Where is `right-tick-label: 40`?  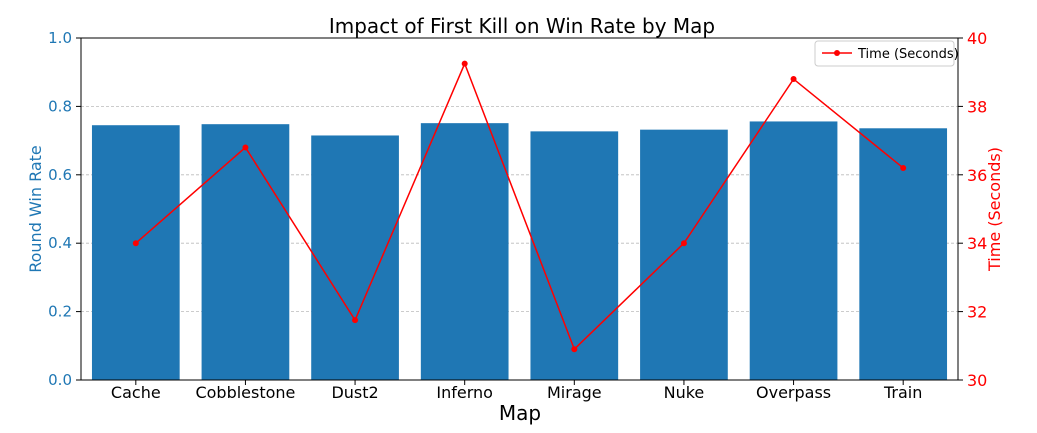 right-tick-label: 40 is located at coordinates (977, 38).